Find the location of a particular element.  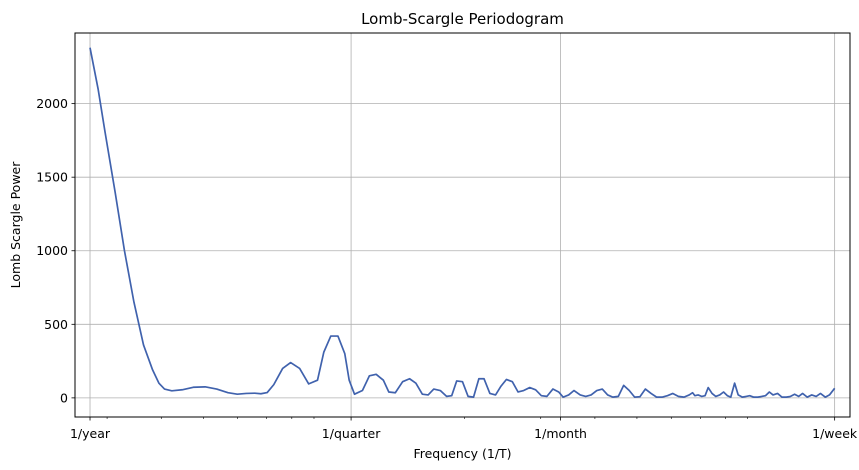

x-ticks: 1/year 1/quarter 1/month 1/week is located at coordinates (464, 429).